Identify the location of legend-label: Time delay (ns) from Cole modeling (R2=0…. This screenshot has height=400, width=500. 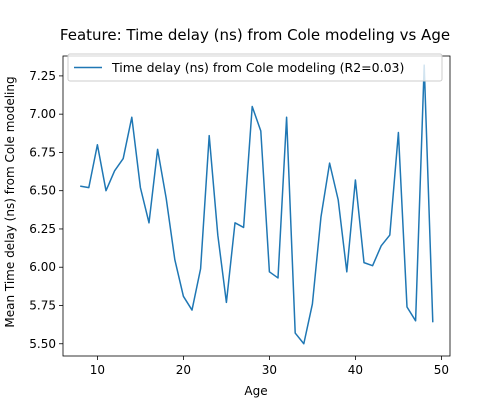
(257, 67).